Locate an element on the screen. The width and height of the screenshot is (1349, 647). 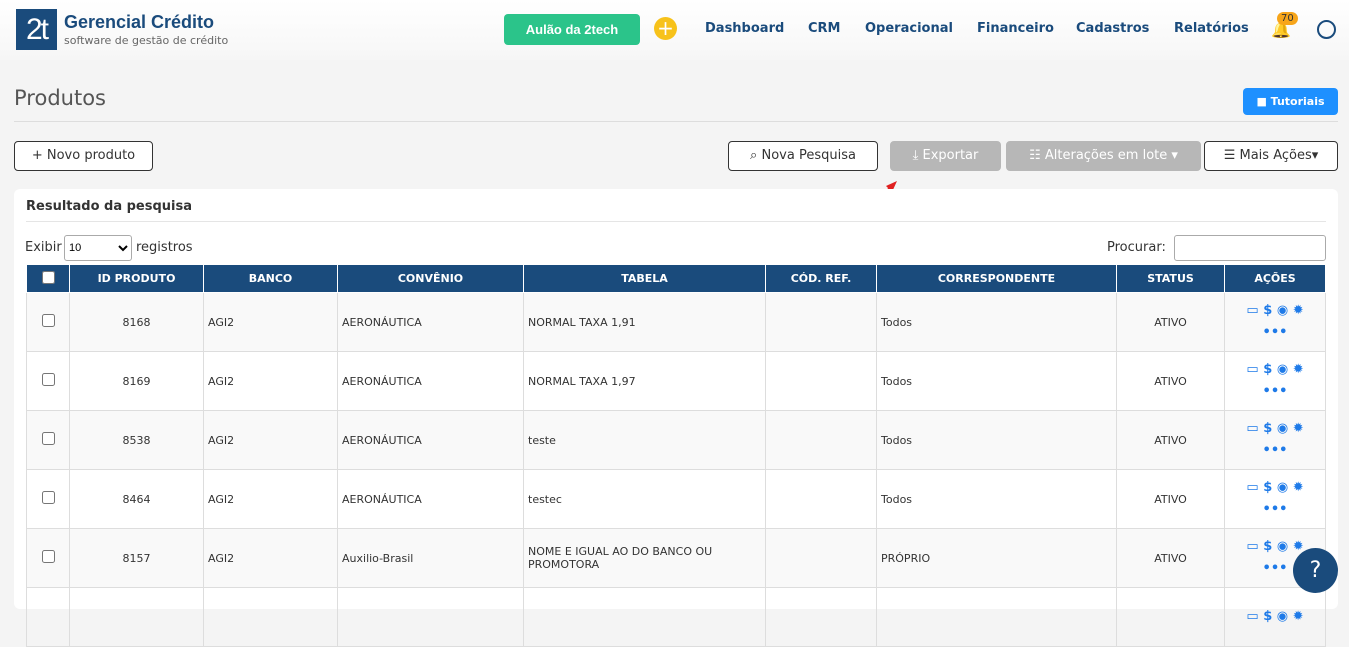
search-input is located at coordinates (1250, 248).